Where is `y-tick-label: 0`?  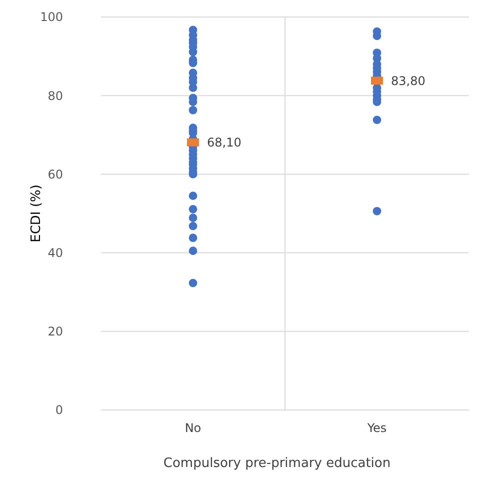
y-tick-label: 0 is located at coordinates (59, 410).